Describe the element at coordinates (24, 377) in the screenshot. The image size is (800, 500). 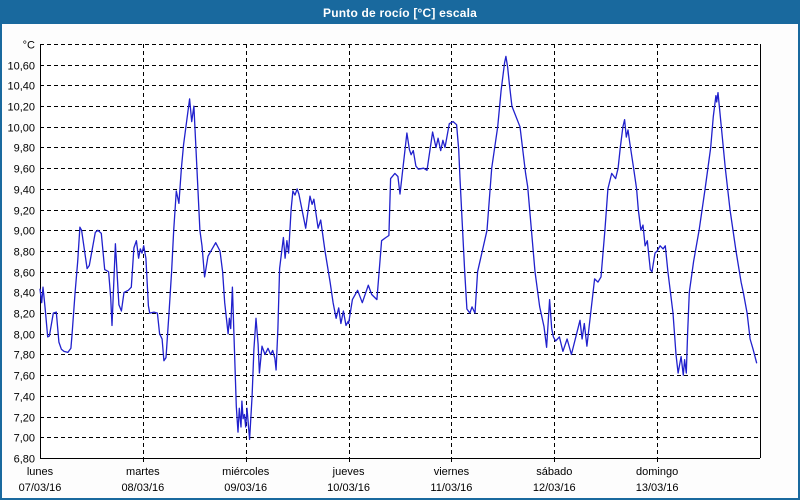
I see `y-tick-label: 7,60` at that location.